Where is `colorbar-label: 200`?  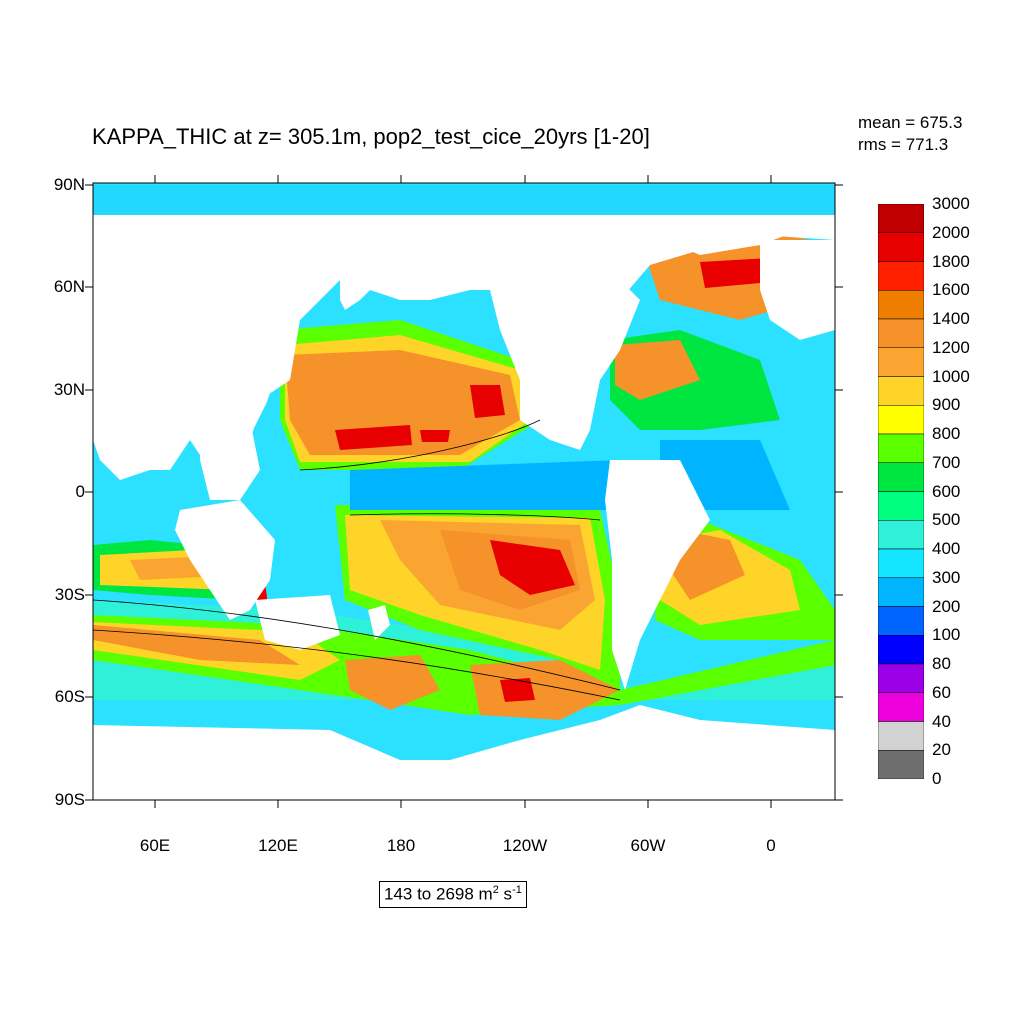
colorbar-label: 200 is located at coordinates (946, 606).